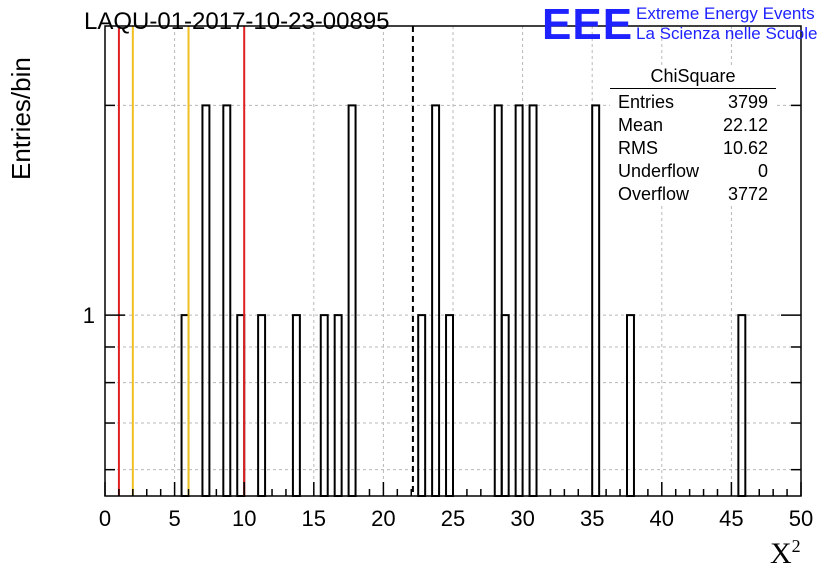 The height and width of the screenshot is (572, 836). I want to click on x-tick-label: 10, so click(244, 518).